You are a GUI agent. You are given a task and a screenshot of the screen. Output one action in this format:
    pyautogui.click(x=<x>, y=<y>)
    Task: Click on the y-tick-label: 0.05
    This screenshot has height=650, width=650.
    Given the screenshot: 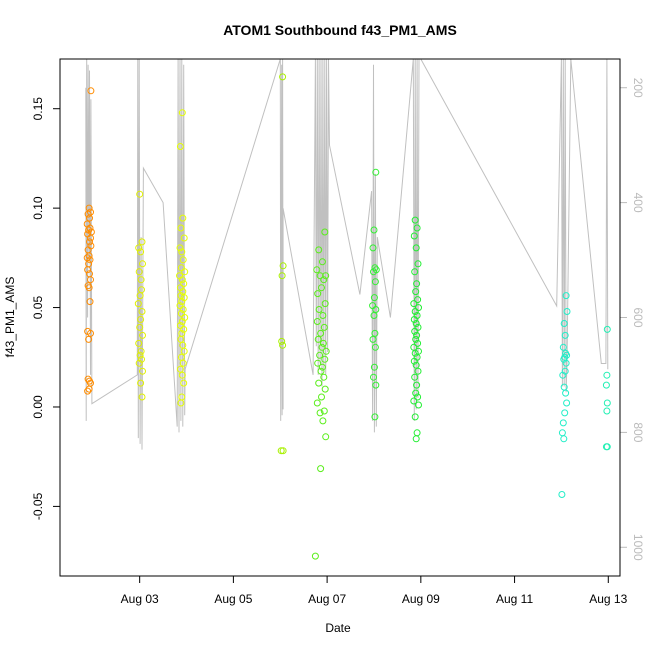 What is the action you would take?
    pyautogui.click(x=38, y=308)
    